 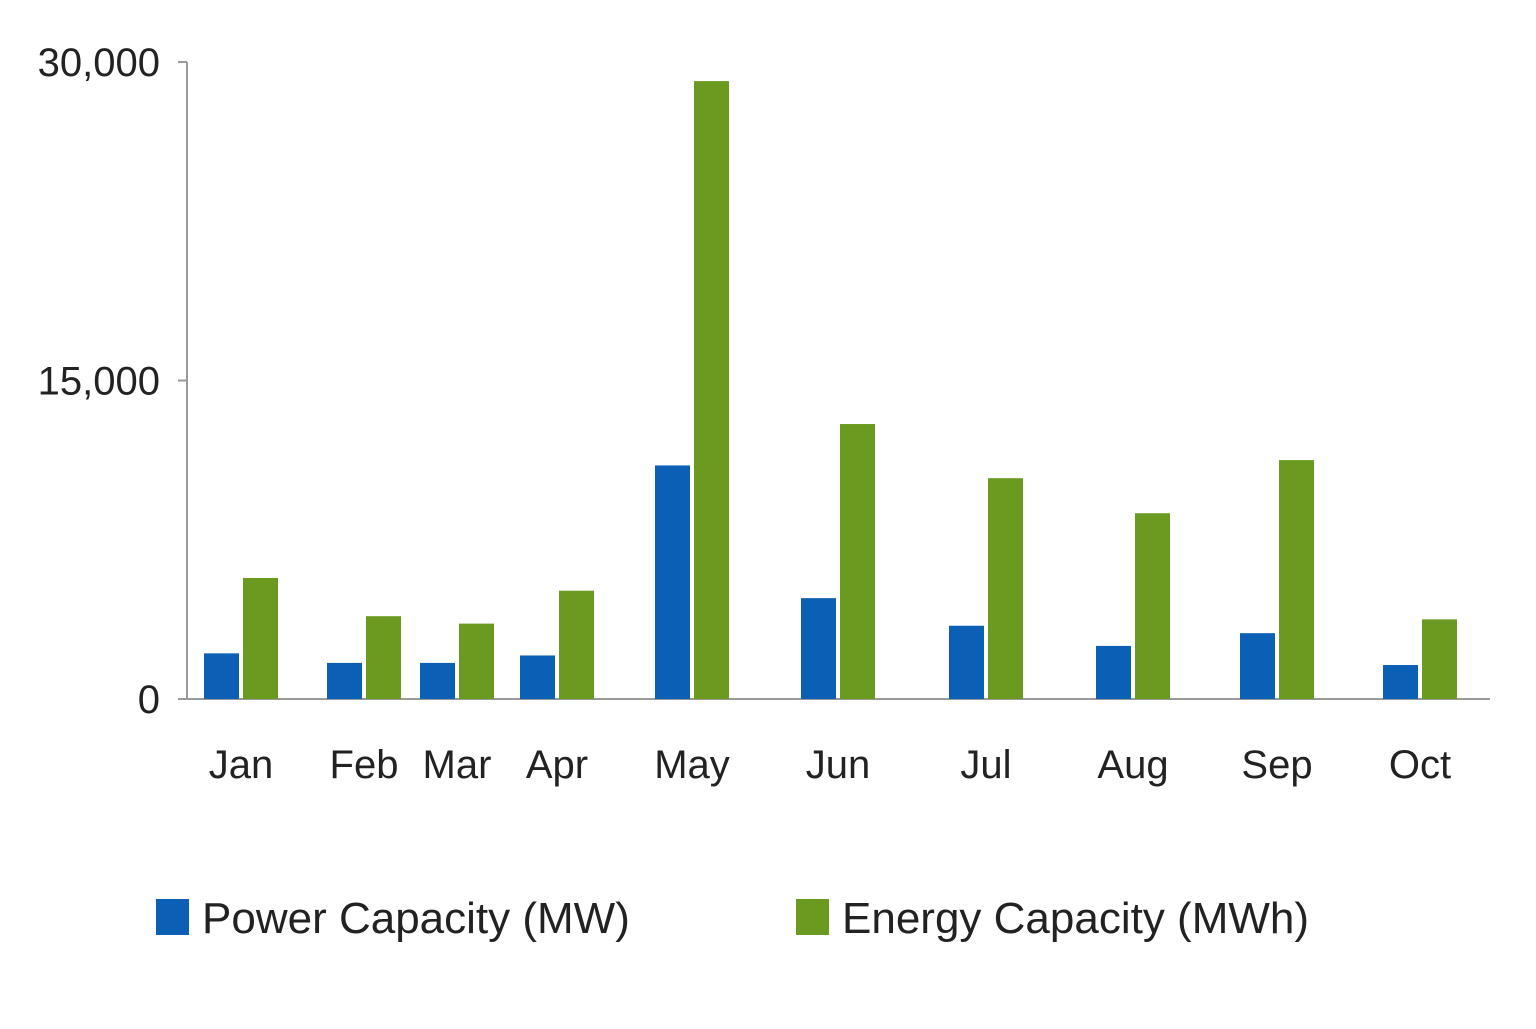 What do you see at coordinates (1113, 672) in the screenshot?
I see `bar-power-aug` at bounding box center [1113, 672].